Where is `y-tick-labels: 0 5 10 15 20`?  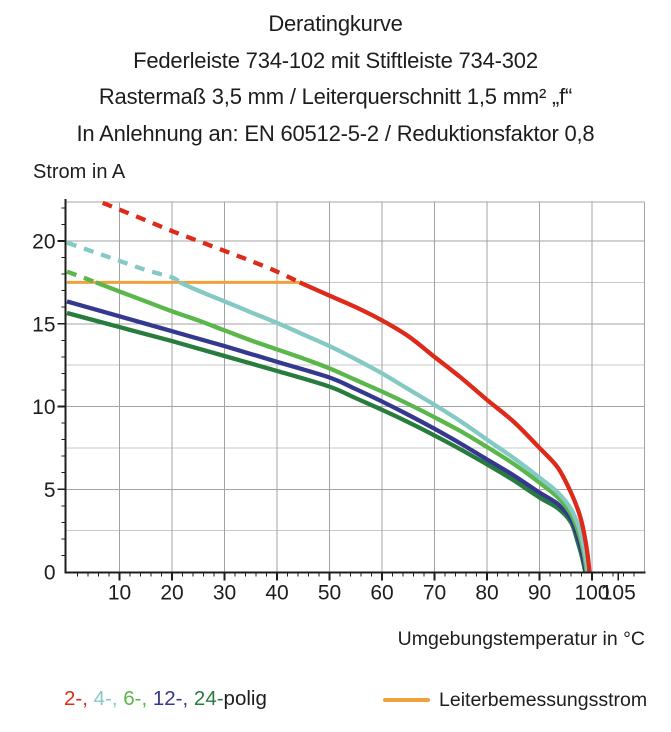
y-tick-labels: 0 5 10 15 20 is located at coordinates (43, 408).